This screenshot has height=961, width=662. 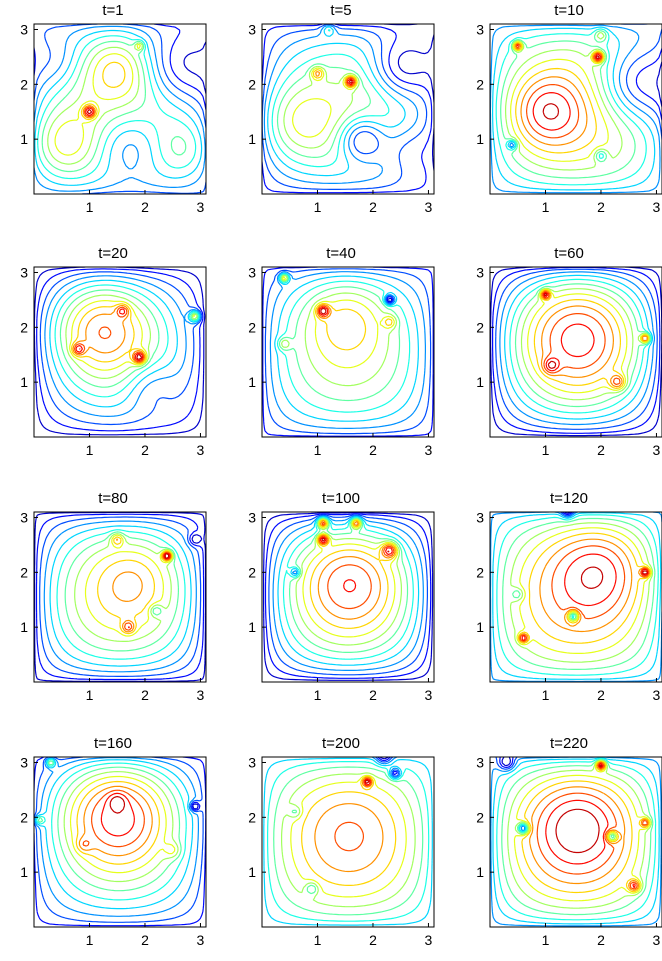 What do you see at coordinates (113, 498) in the screenshot?
I see `panel-title: t=80` at bounding box center [113, 498].